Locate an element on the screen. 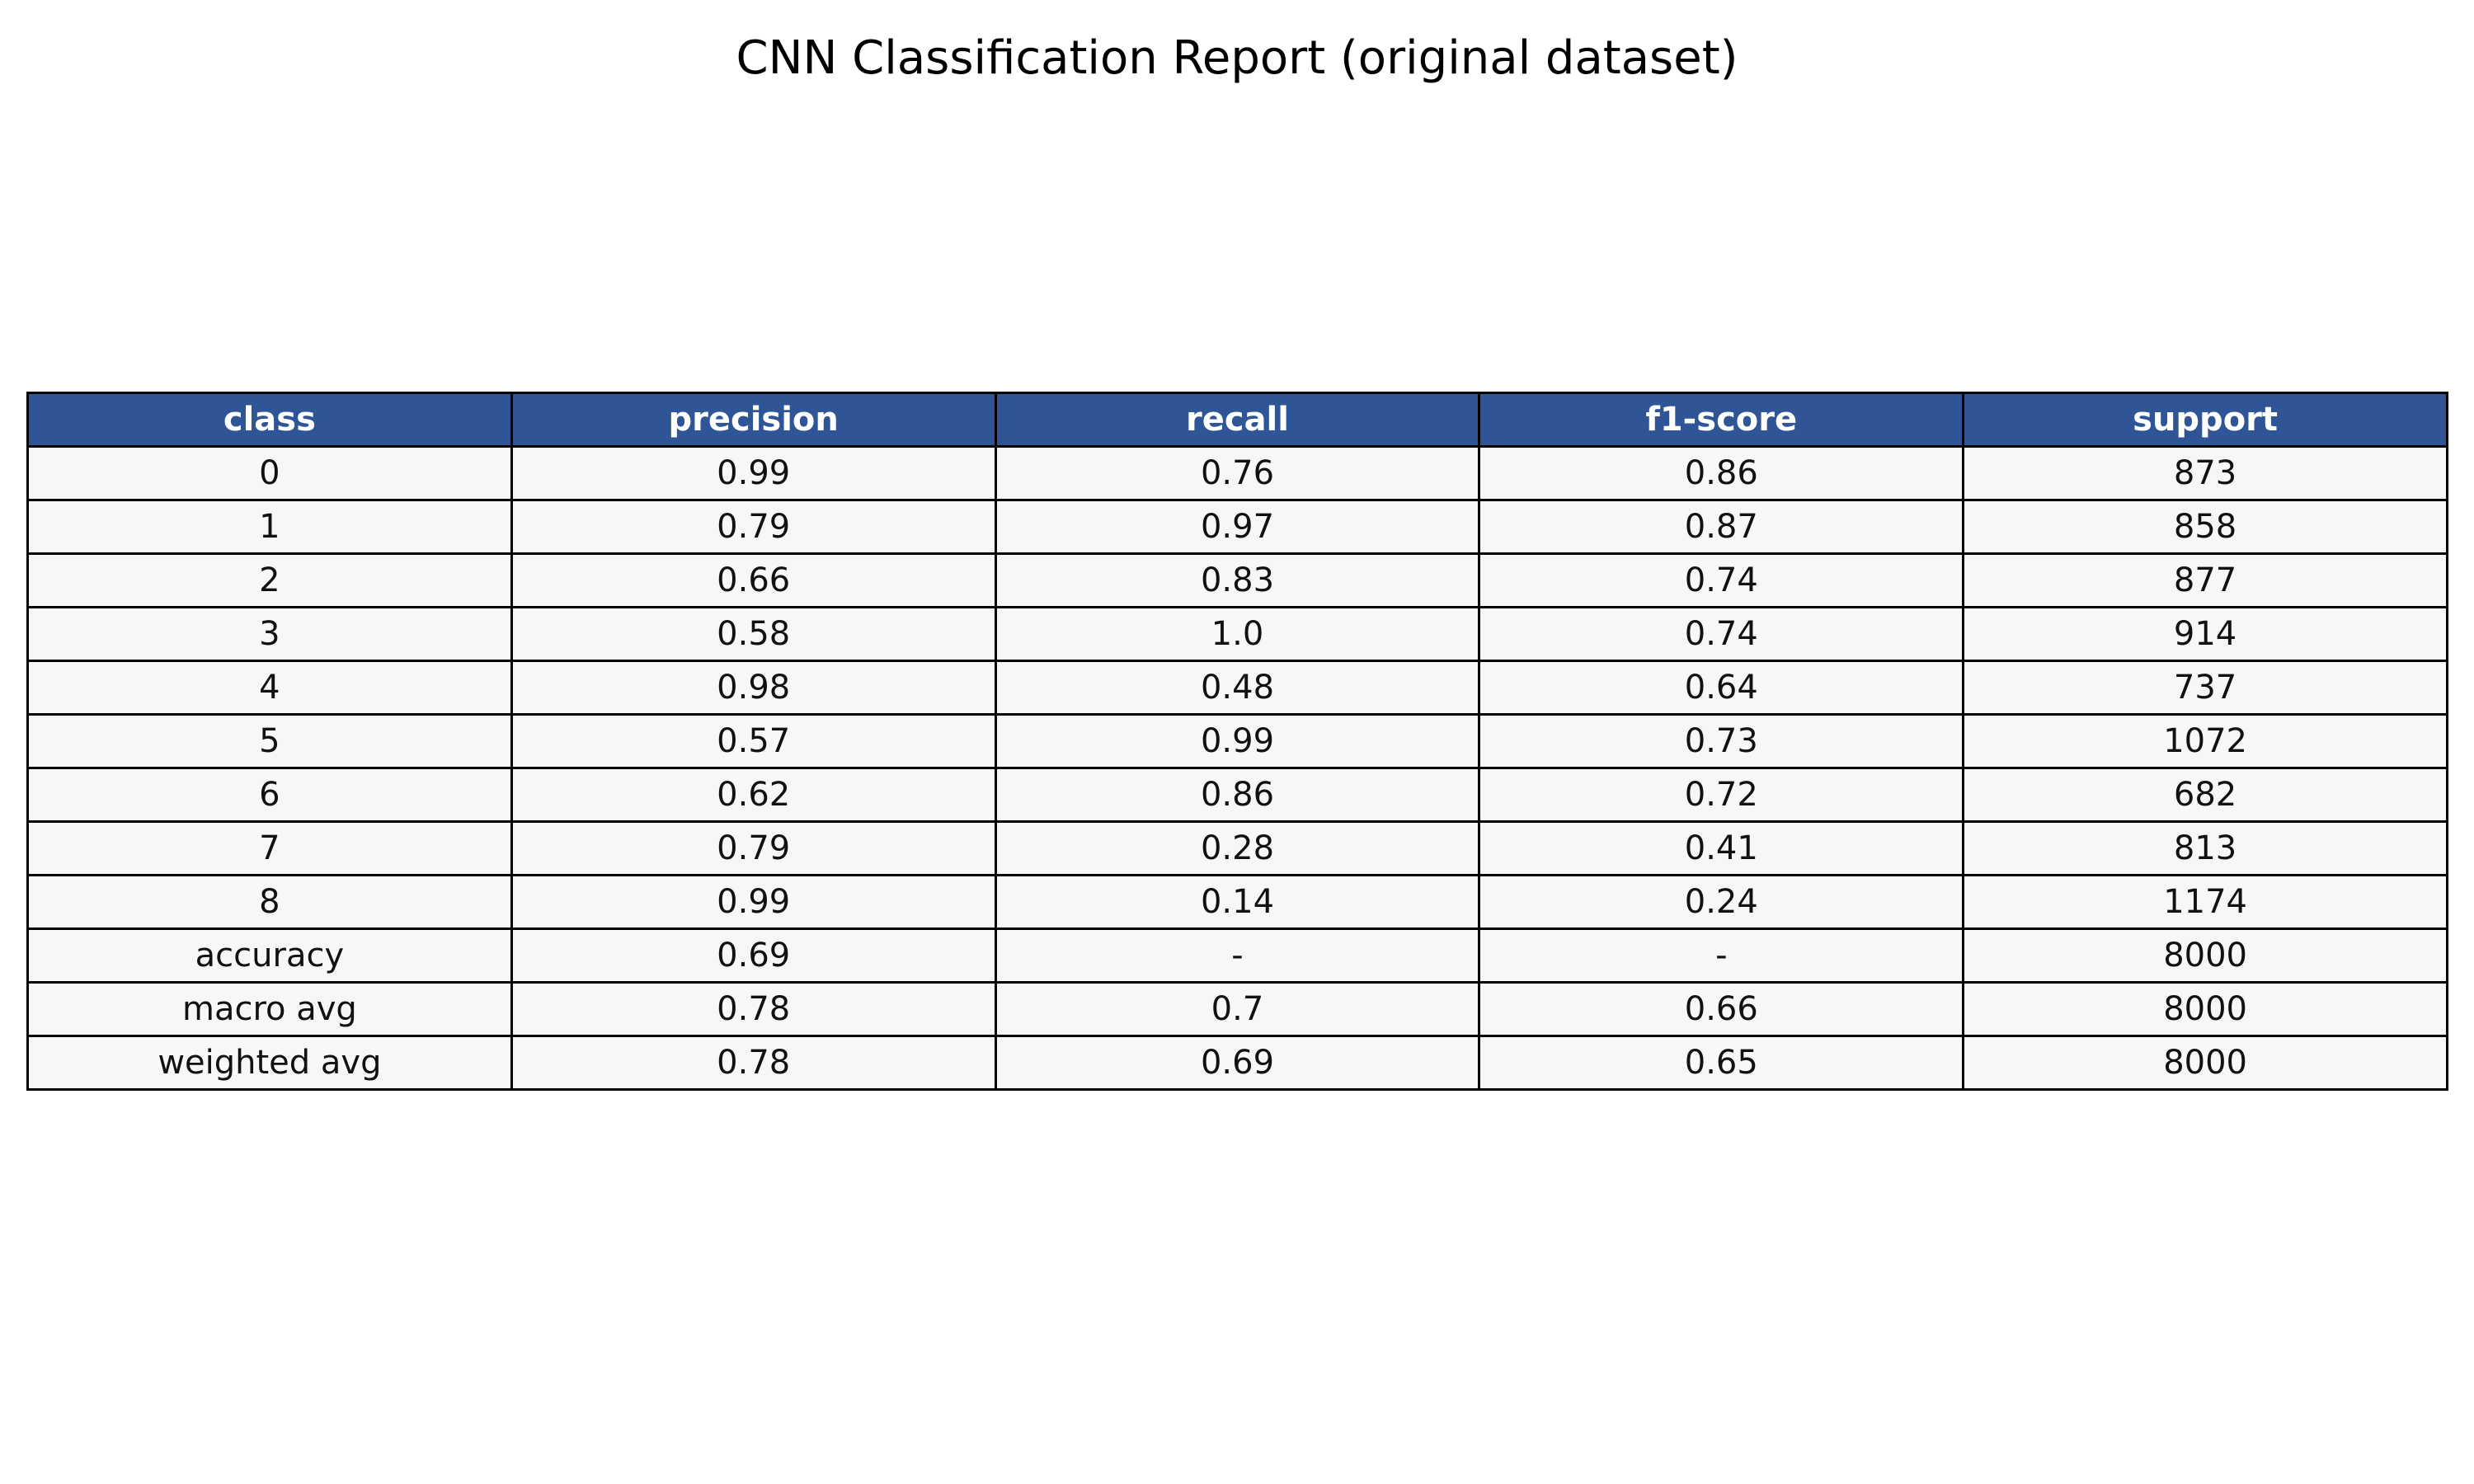 This screenshot has width=2474, height=1484. table-header-row: class precision recall f1-score support is located at coordinates (1237, 420).